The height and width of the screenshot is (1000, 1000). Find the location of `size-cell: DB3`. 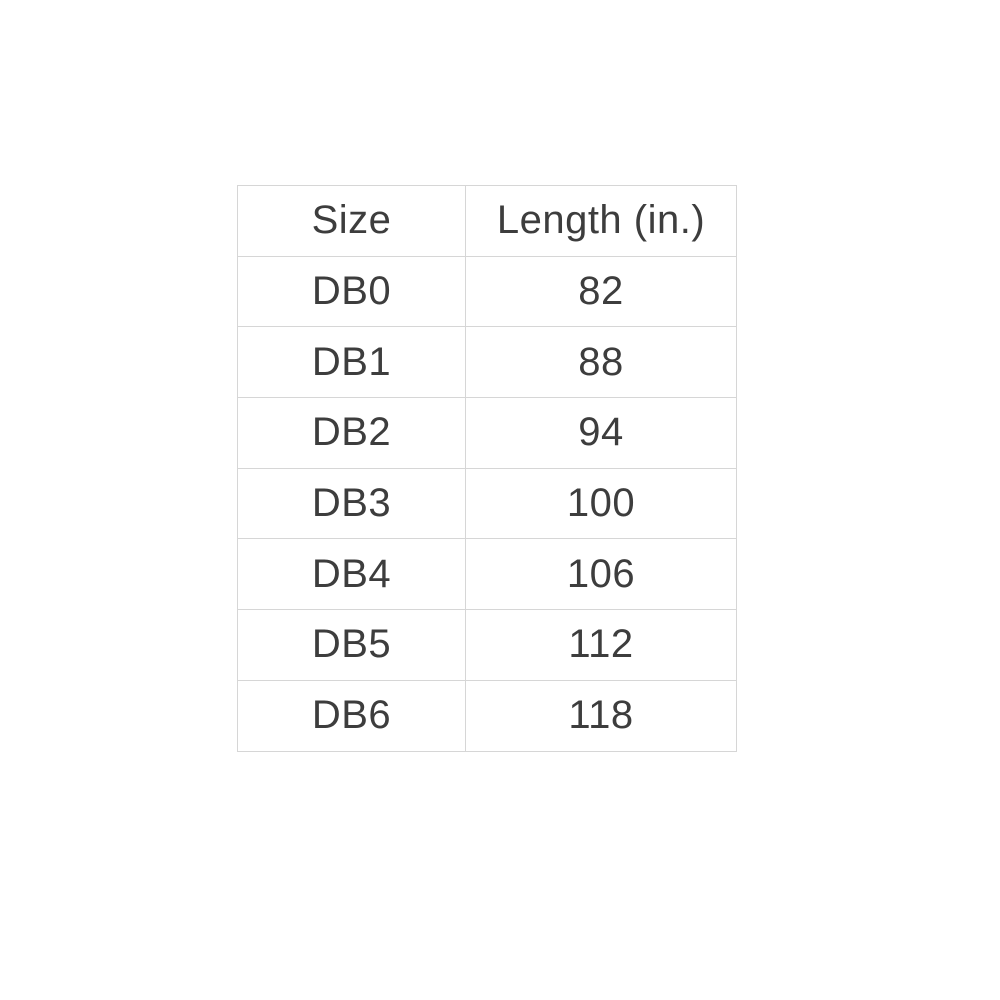

size-cell: DB3 is located at coordinates (351, 503).